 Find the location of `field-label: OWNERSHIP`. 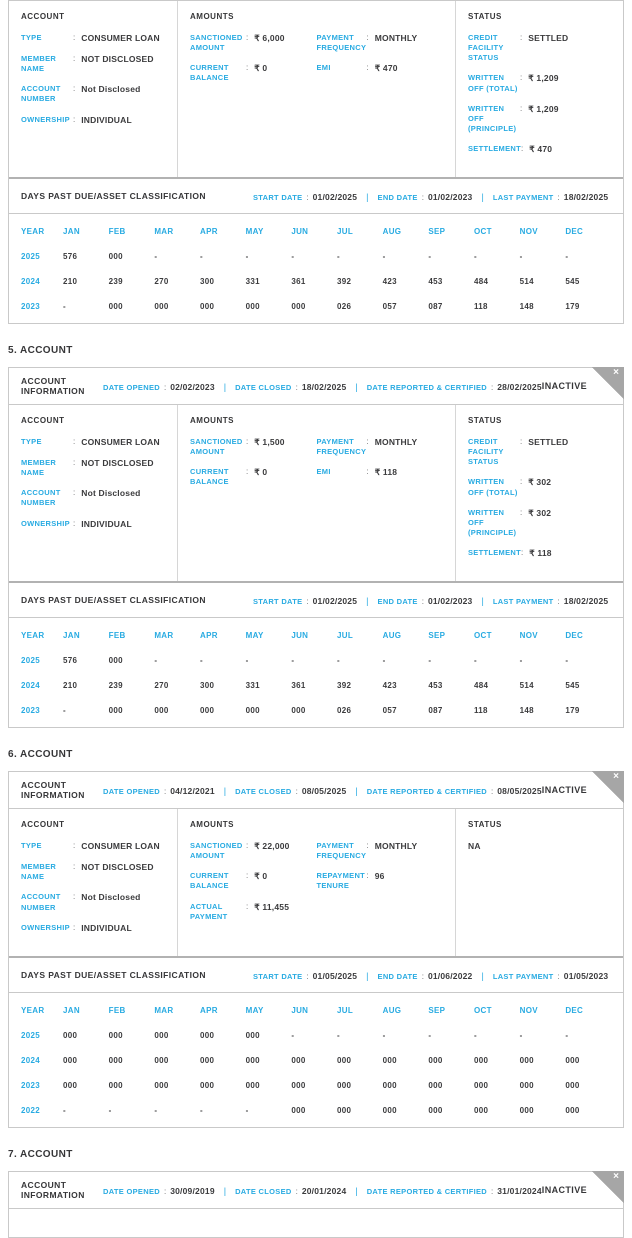

field-label: OWNERSHIP is located at coordinates (45, 119).